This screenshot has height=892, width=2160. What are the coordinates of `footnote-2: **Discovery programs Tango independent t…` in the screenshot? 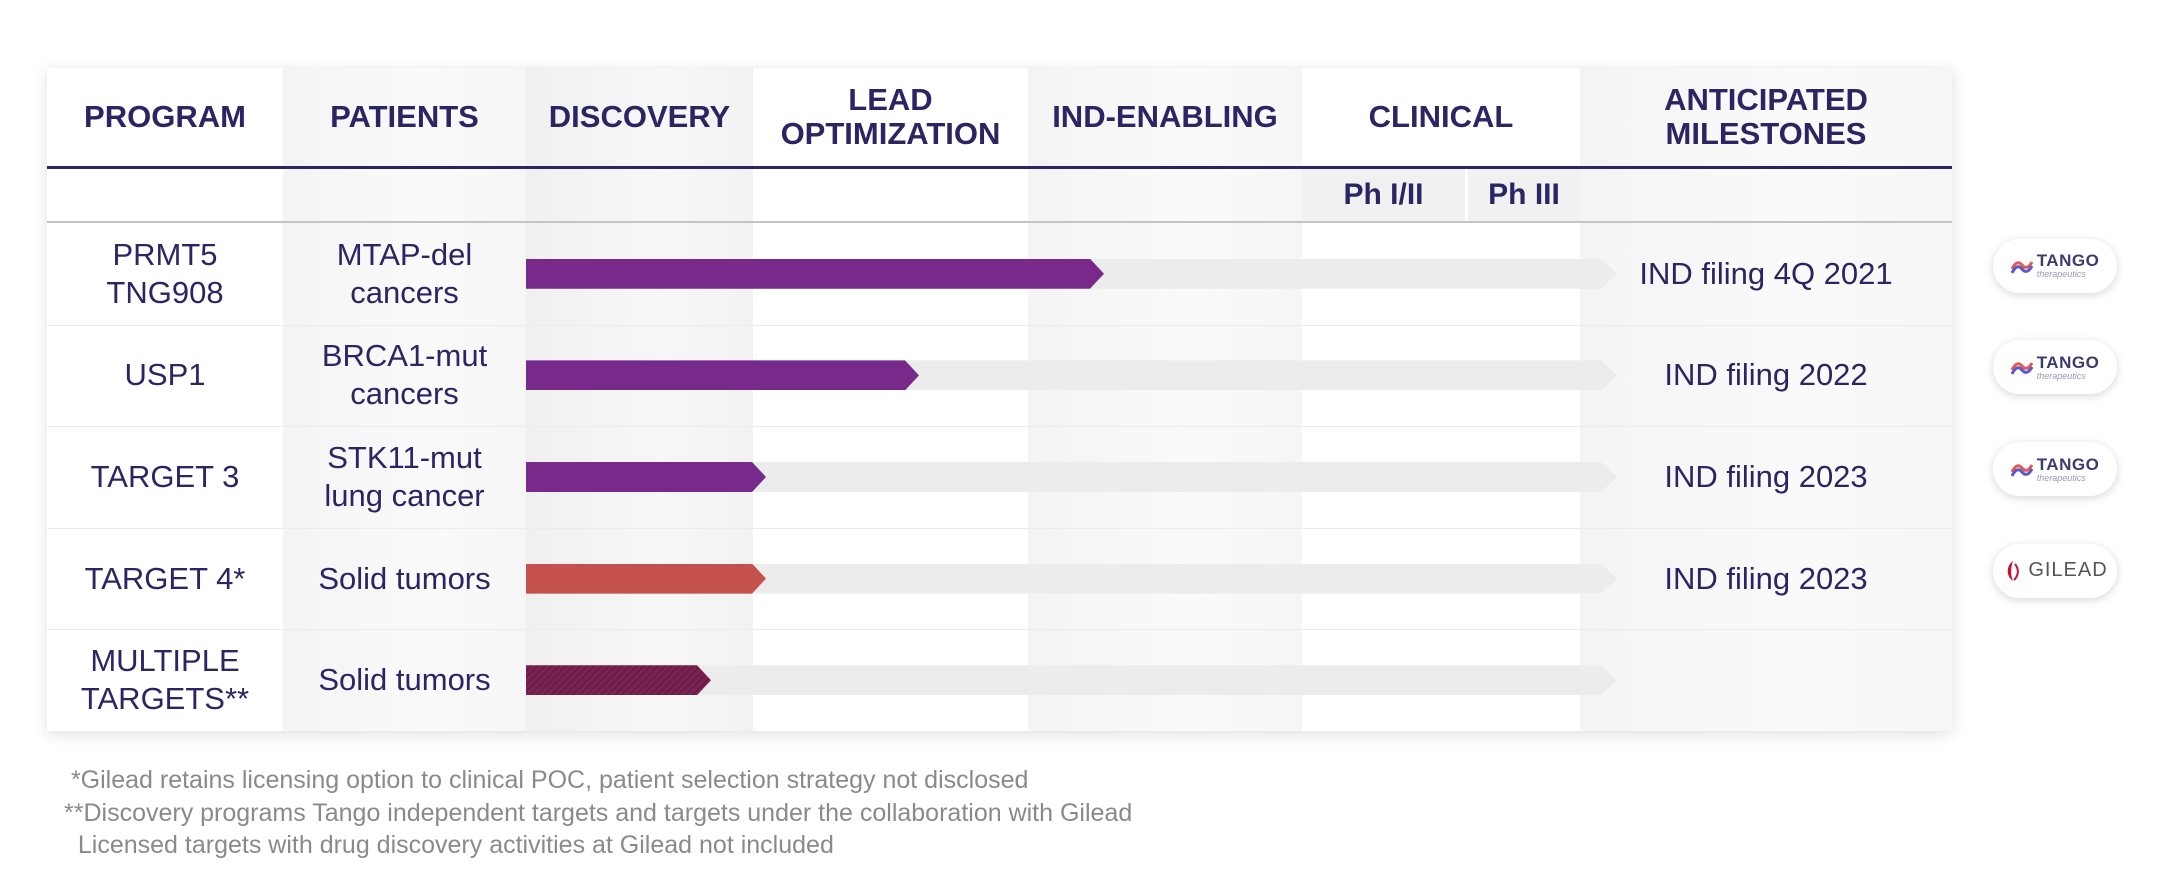 It's located at (598, 813).